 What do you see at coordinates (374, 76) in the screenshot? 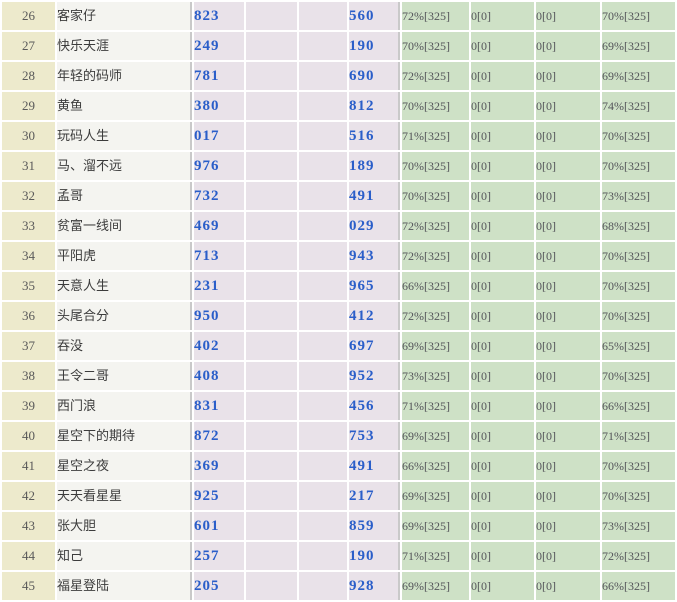
I see `number-cell-2: 690` at bounding box center [374, 76].